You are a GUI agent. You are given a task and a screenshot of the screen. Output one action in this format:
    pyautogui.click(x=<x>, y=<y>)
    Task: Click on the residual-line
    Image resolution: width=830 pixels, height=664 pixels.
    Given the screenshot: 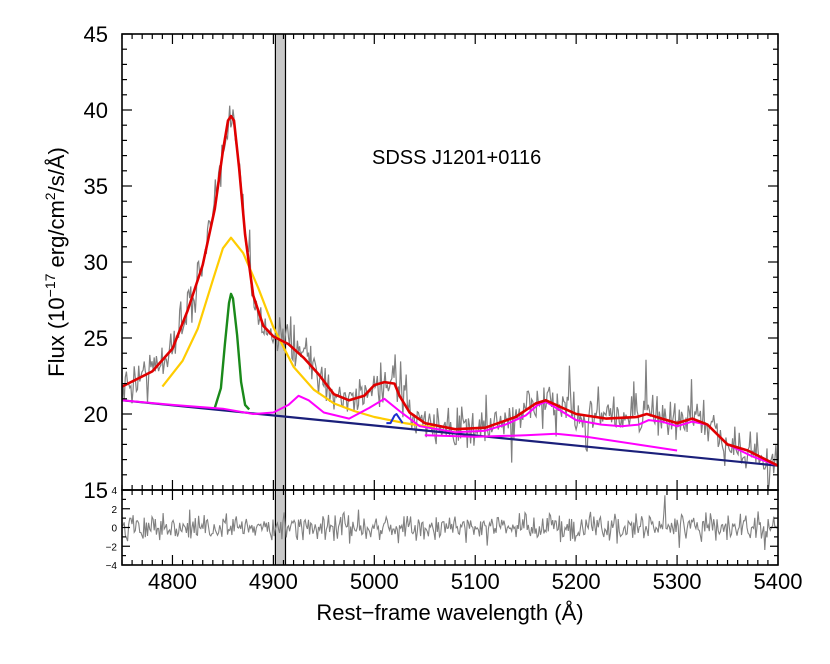 What is the action you would take?
    pyautogui.click(x=450, y=523)
    